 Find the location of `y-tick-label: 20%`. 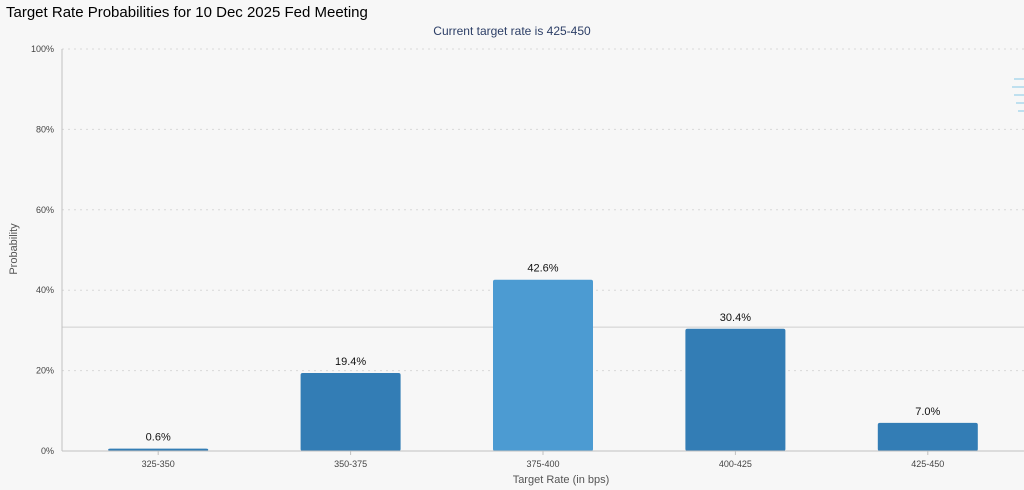

y-tick-label: 20% is located at coordinates (45, 371).